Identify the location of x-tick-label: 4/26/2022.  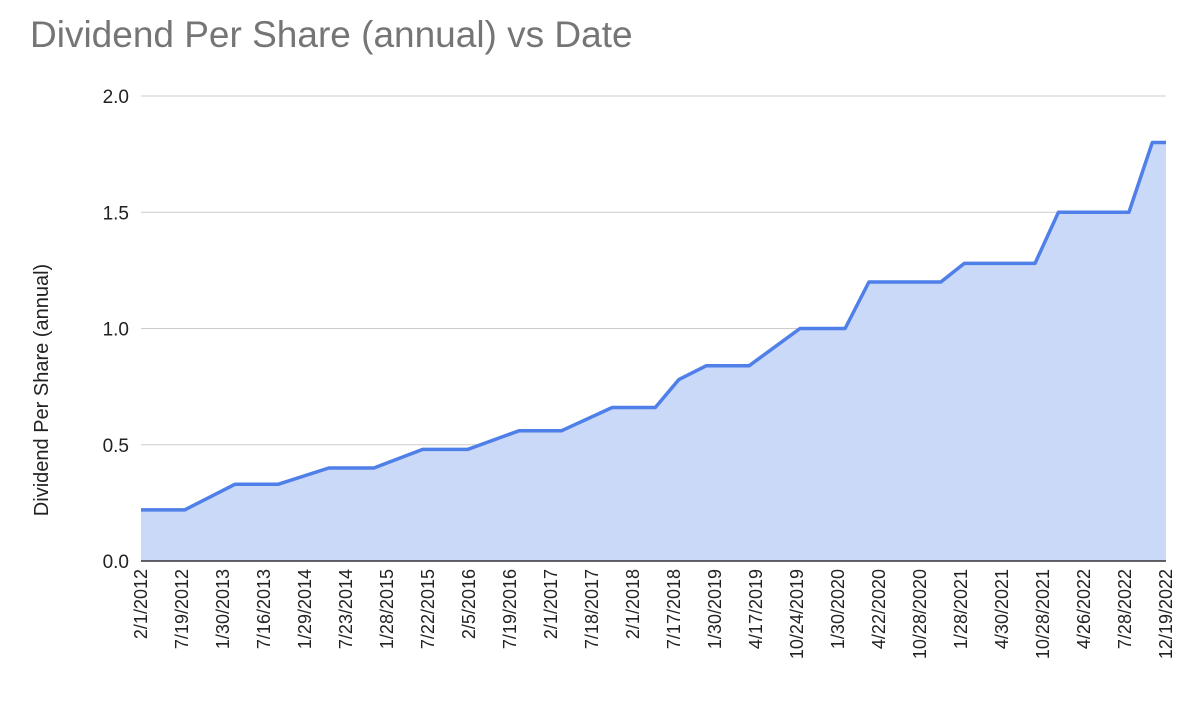
(1084, 609).